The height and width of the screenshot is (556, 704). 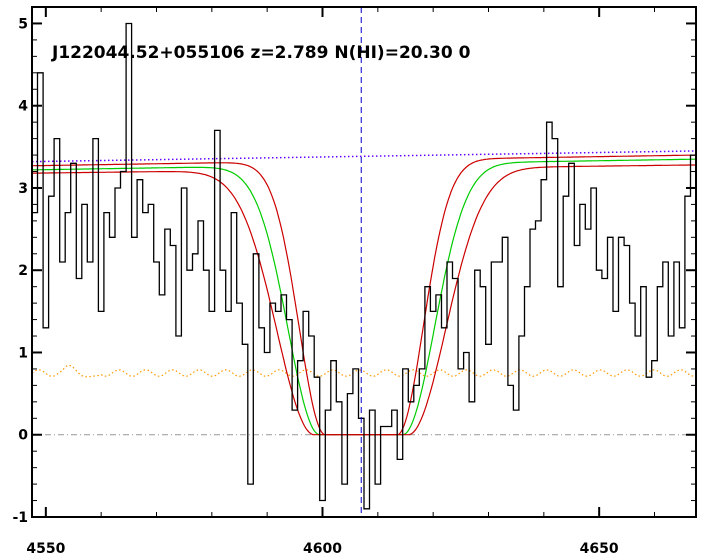 I want to click on y-tick-label: 2, so click(x=23, y=271).